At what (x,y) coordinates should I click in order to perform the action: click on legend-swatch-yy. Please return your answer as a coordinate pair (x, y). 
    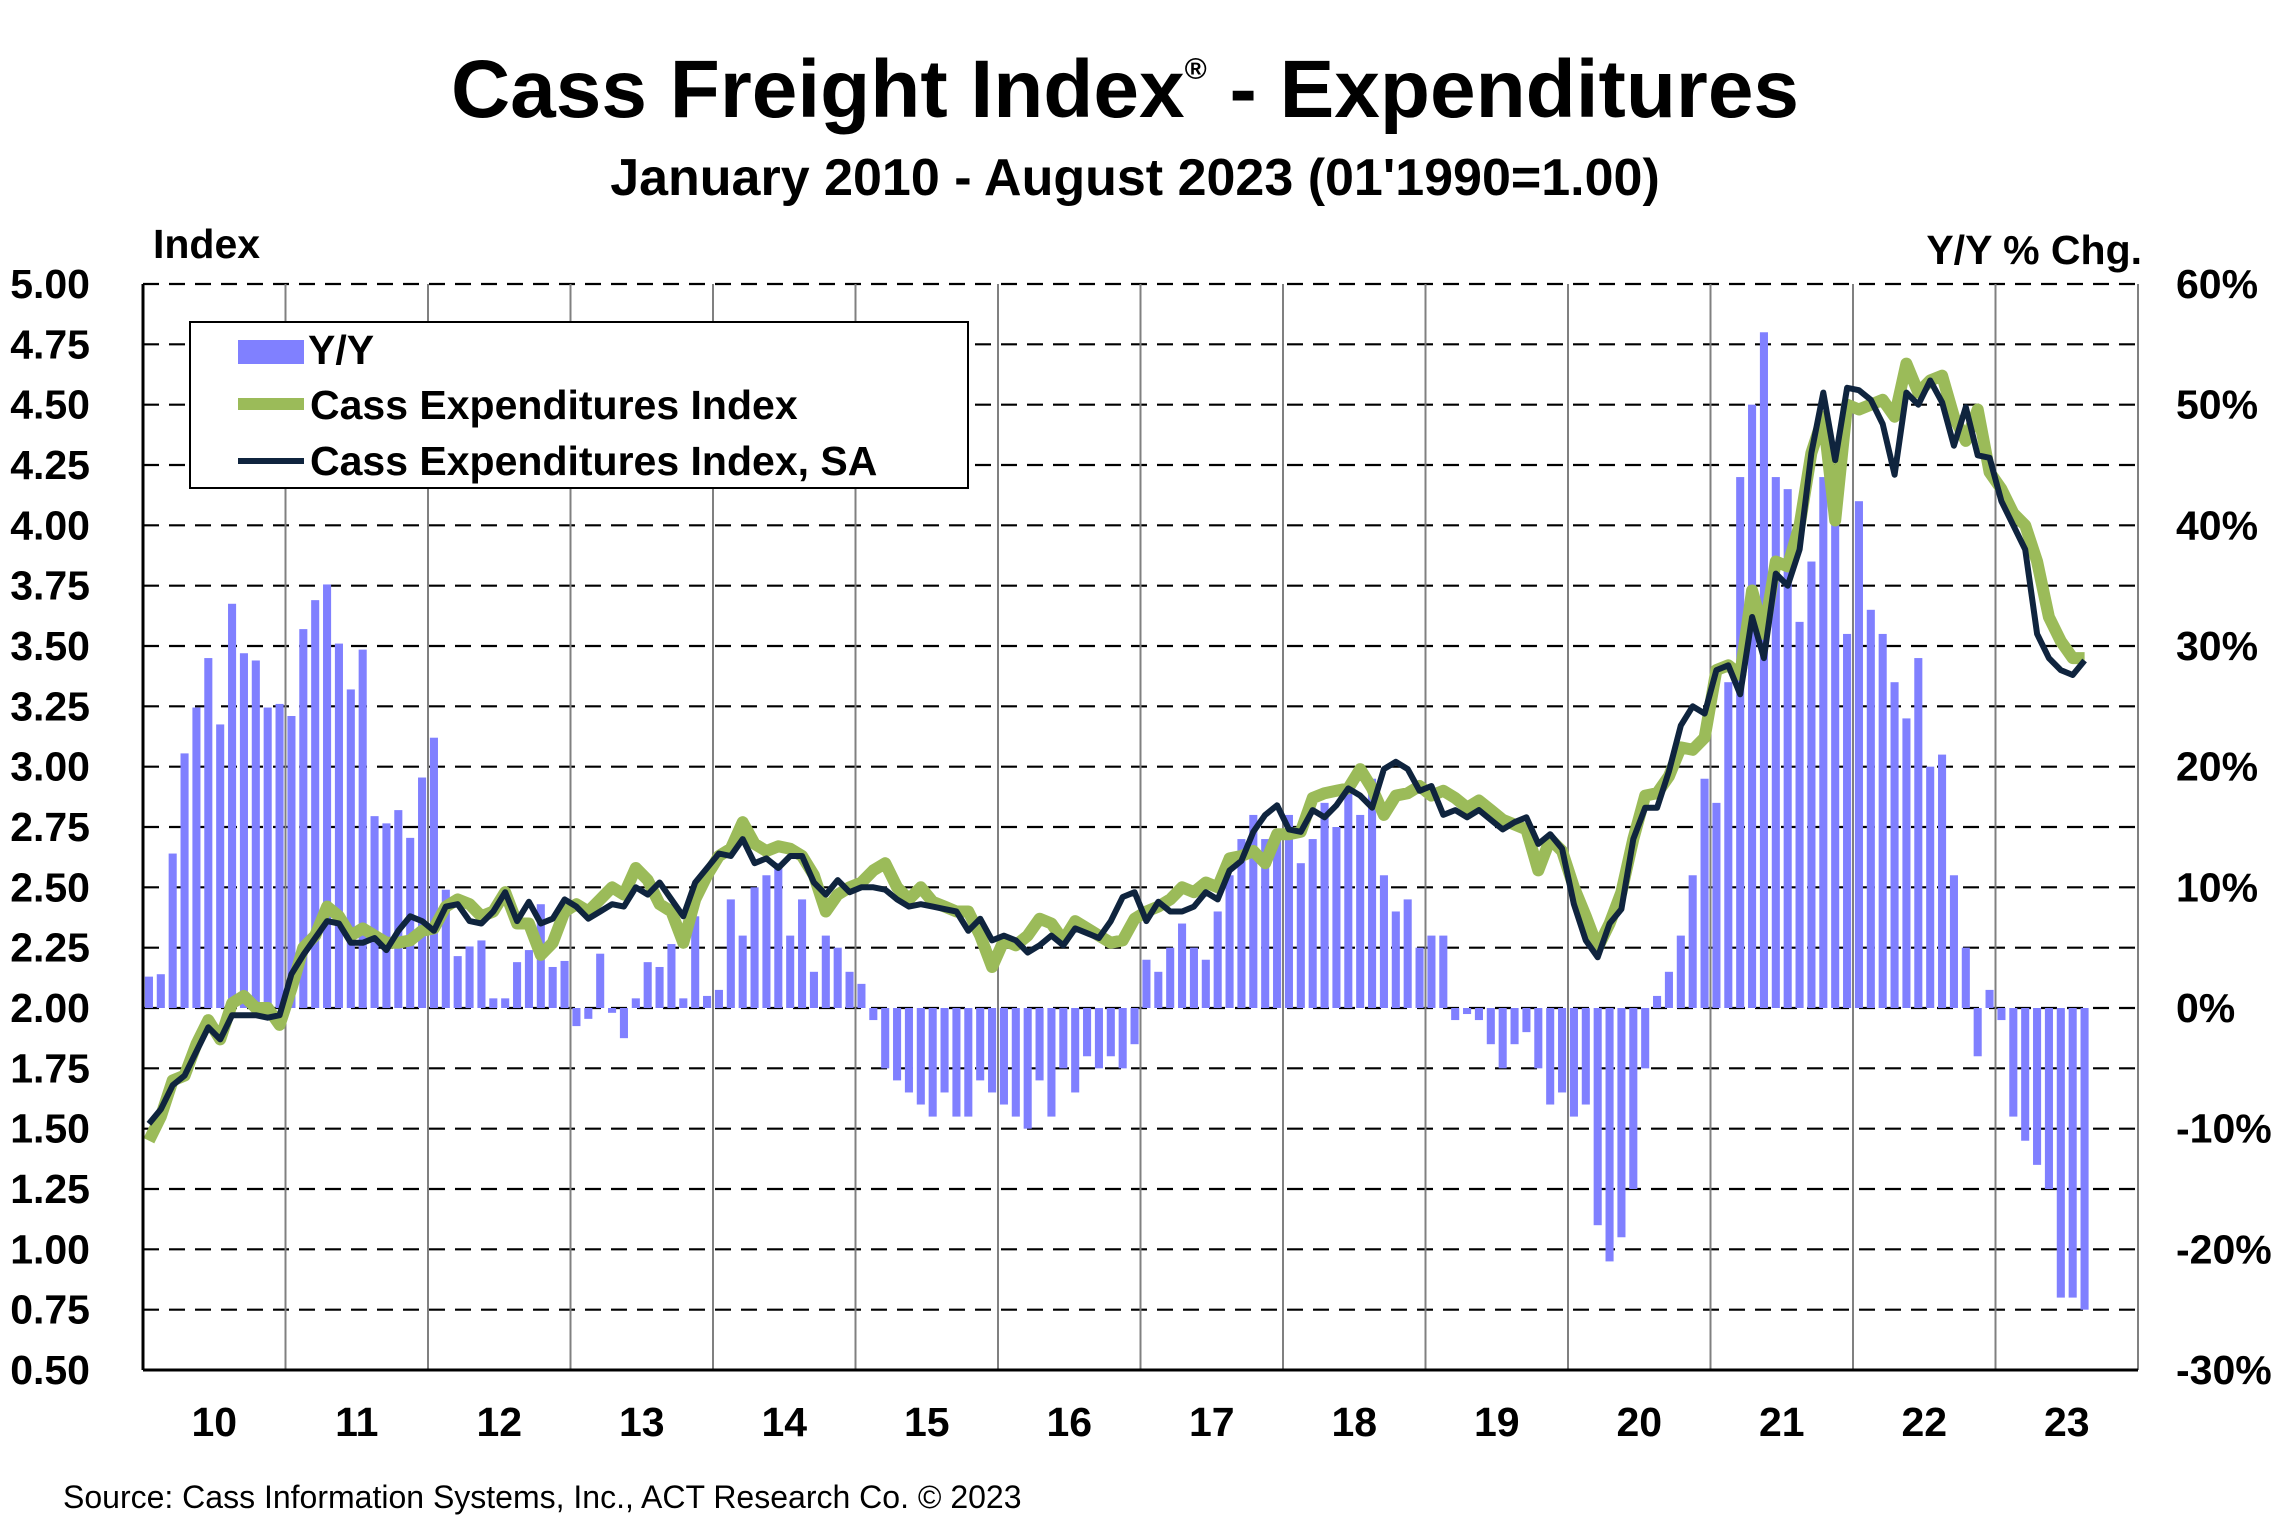
    Looking at the image, I should click on (271, 352).